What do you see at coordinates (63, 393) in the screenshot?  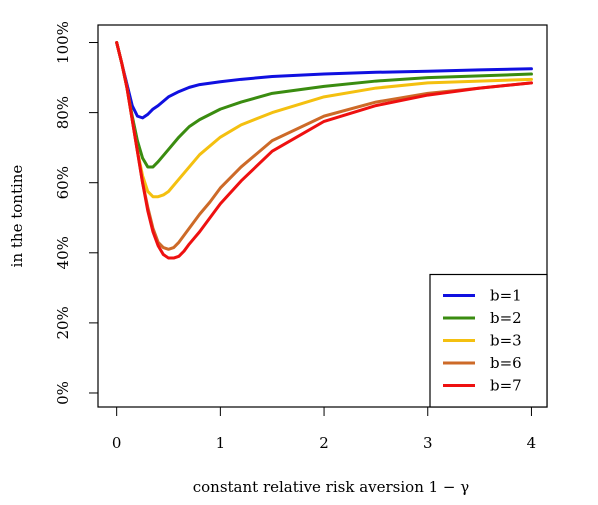 I see `y-tick-label: 0%` at bounding box center [63, 393].